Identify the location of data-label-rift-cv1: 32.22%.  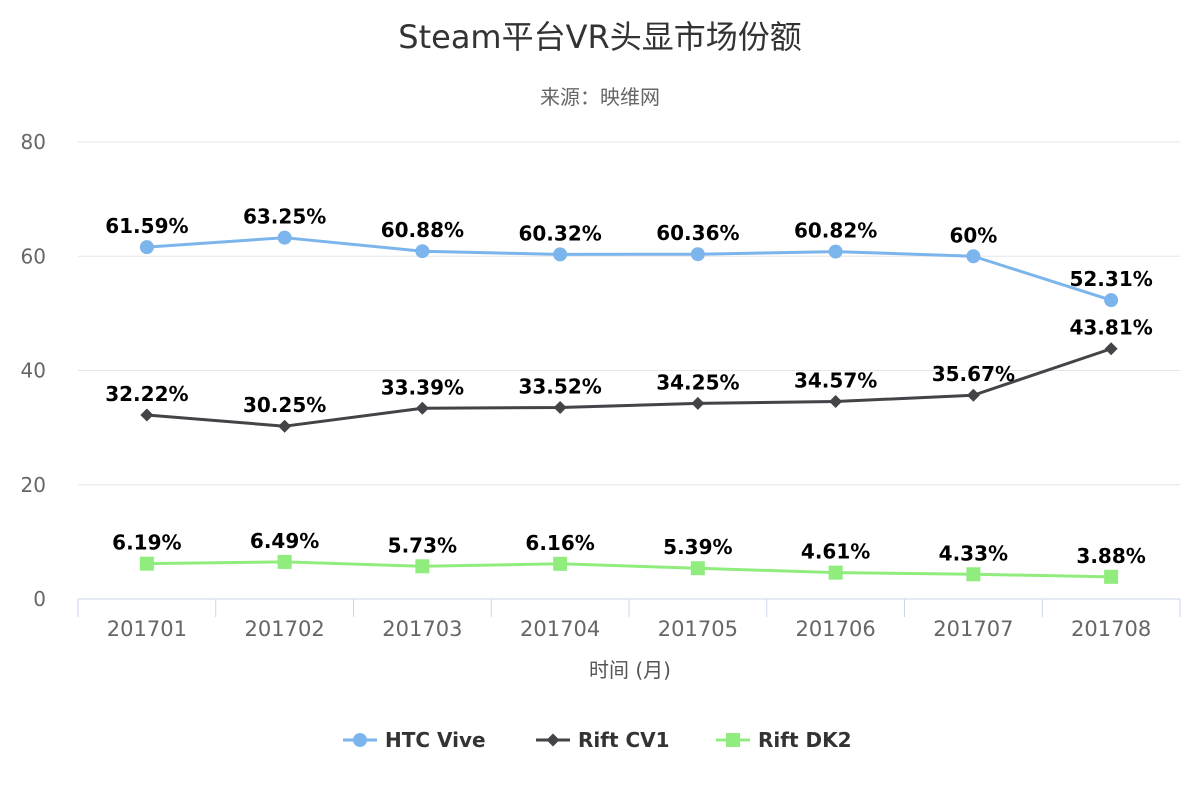
(146, 394).